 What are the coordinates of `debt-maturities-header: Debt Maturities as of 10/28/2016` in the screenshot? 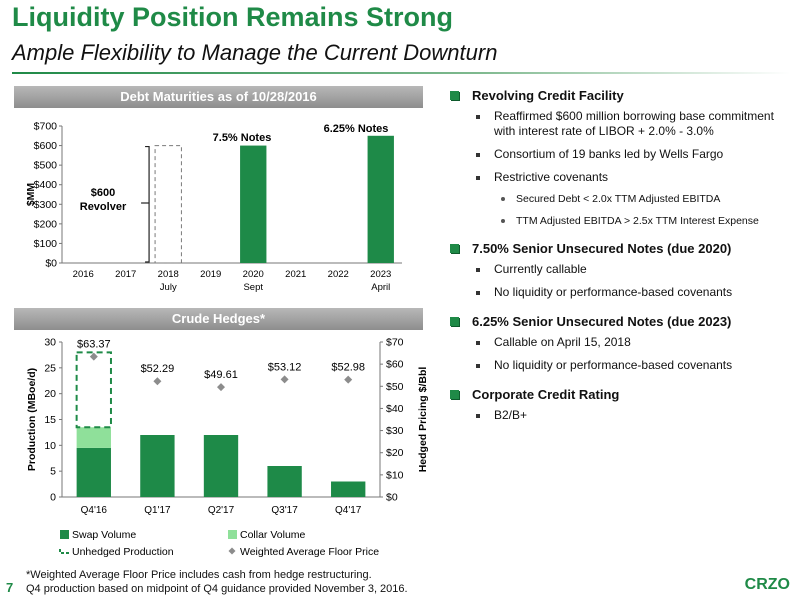 It's located at (218, 97).